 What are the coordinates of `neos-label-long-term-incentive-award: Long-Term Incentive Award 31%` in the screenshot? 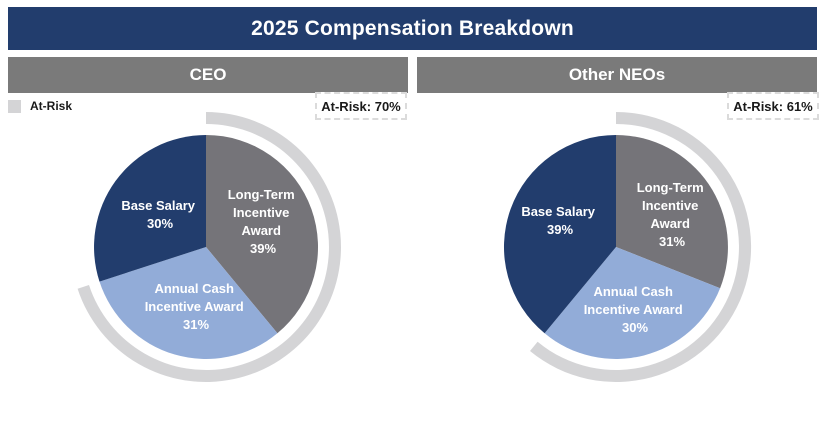 It's located at (672, 214).